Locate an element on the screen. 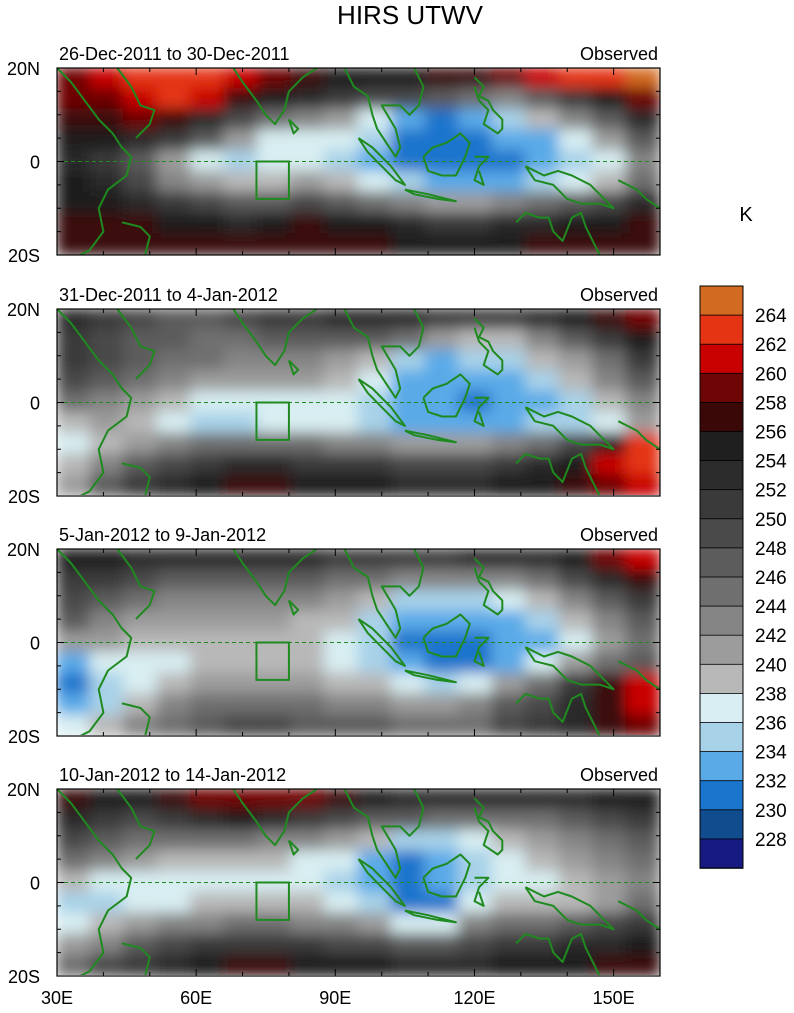 This screenshot has height=1013, width=794. colorbar-level-label: 258 is located at coordinates (771, 403).